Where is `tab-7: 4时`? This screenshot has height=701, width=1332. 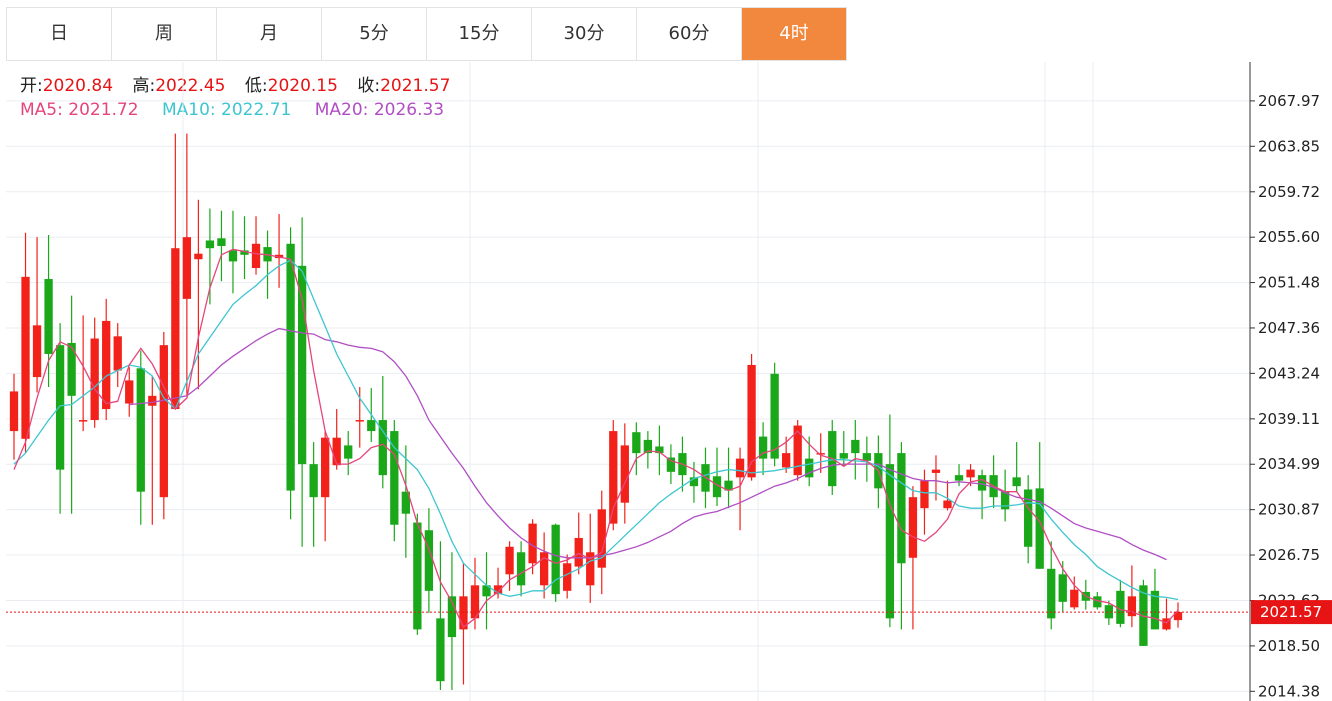
tab-7: 4时 is located at coordinates (794, 34).